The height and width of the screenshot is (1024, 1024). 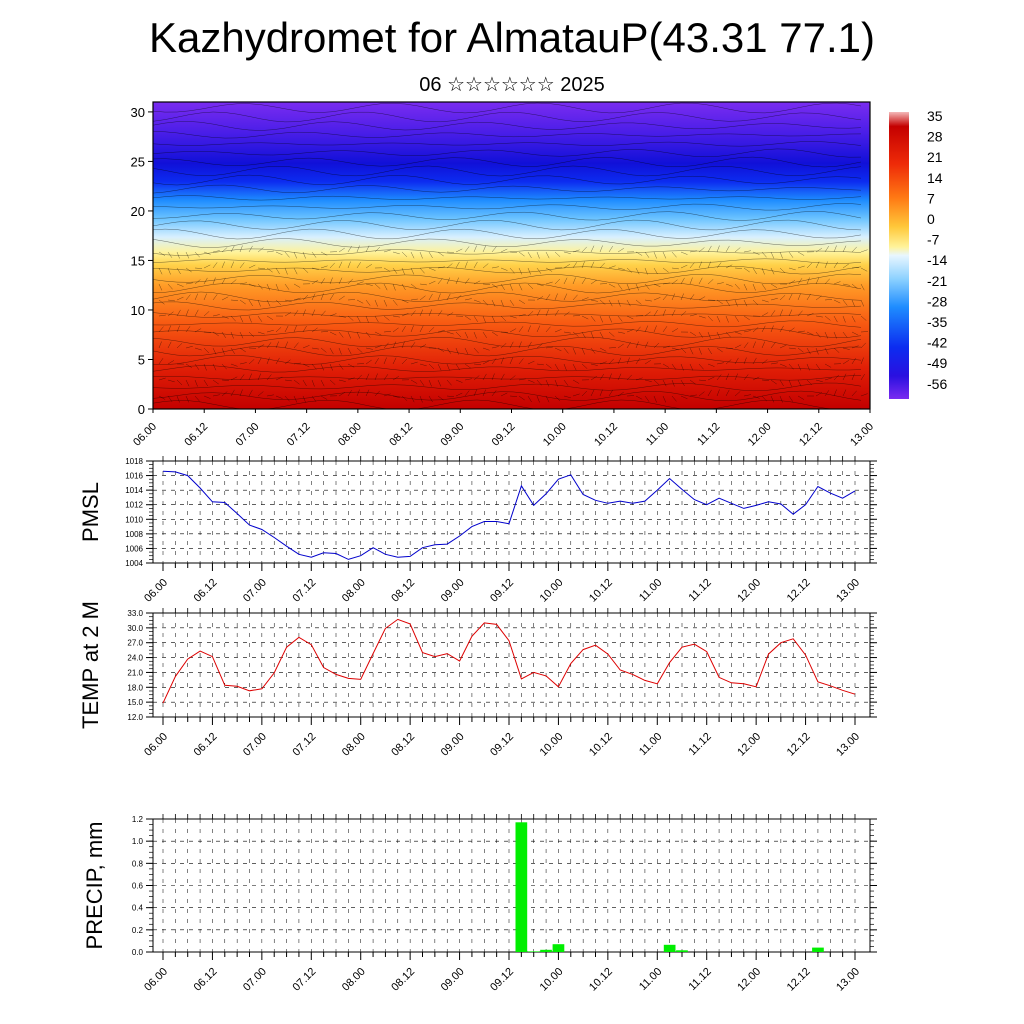 I want to click on colorbar-label: 14, so click(x=935, y=178).